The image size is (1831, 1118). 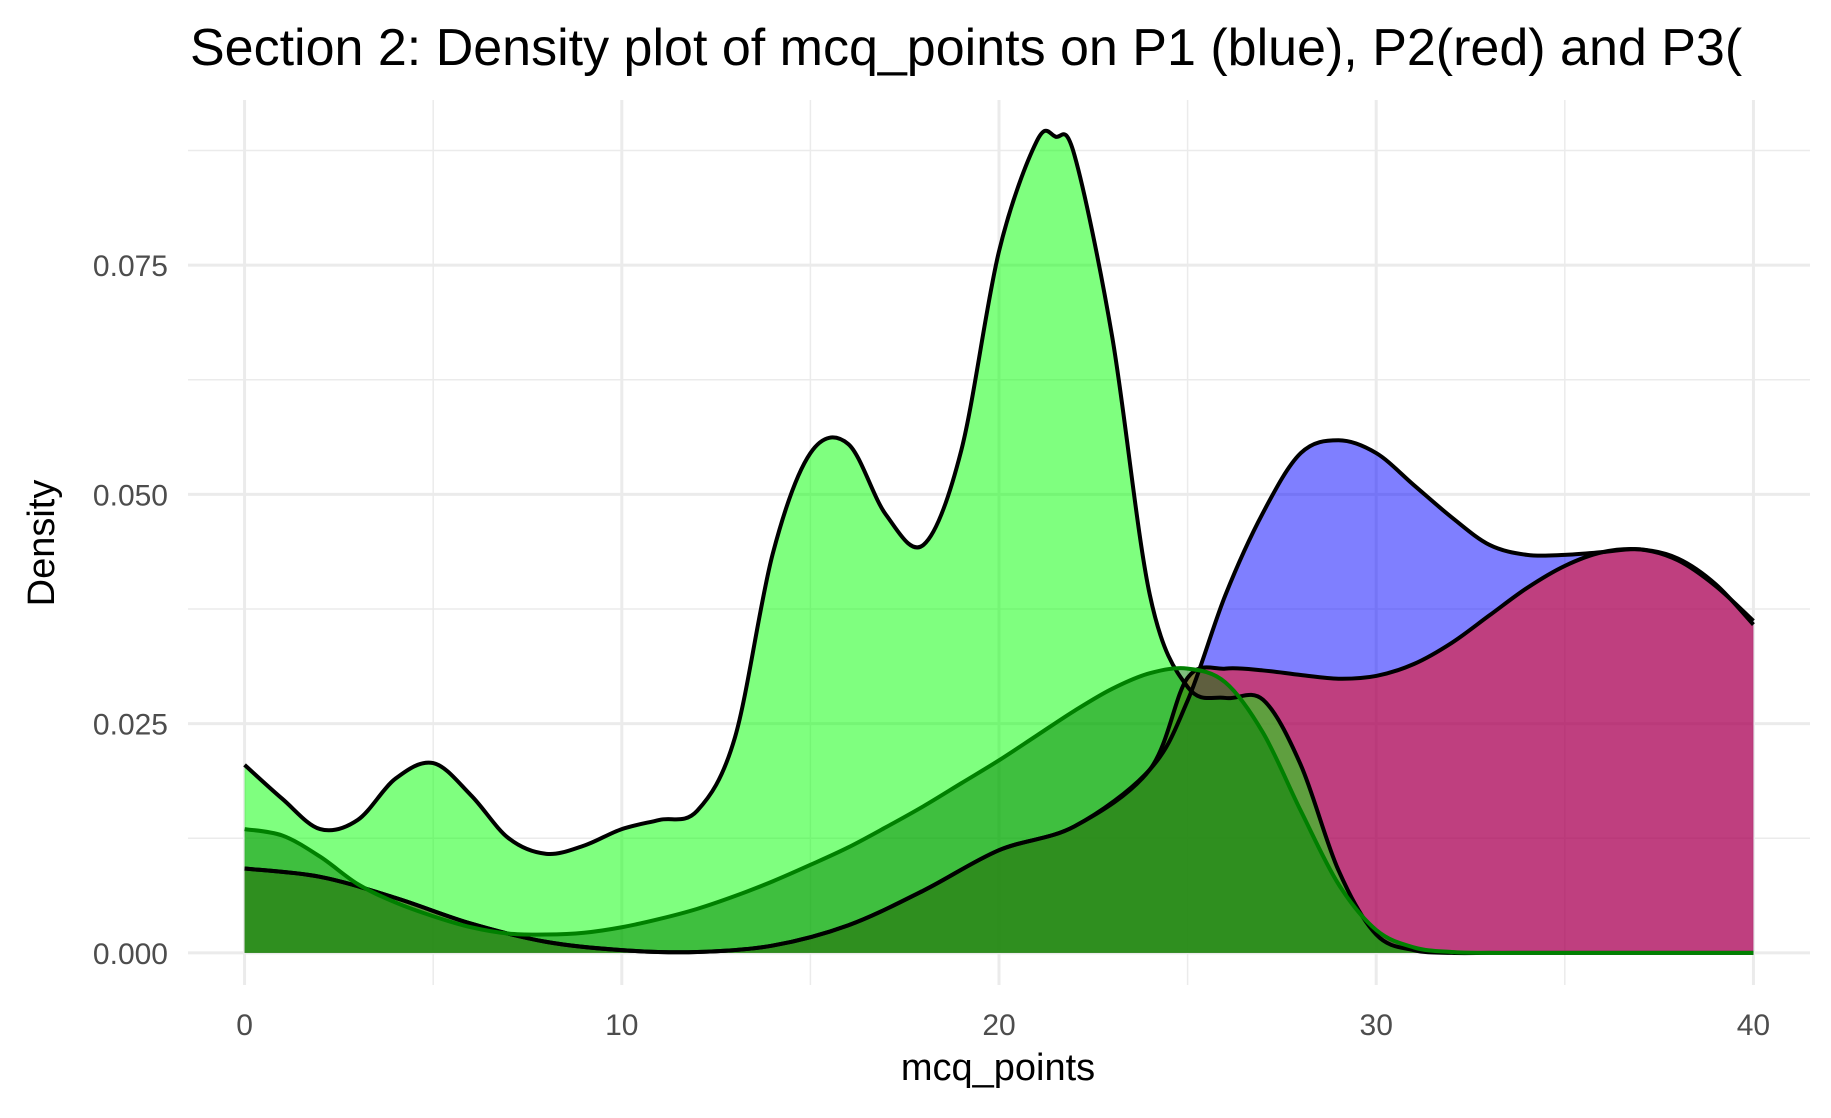 What do you see at coordinates (130, 725) in the screenshot?
I see `y-tick-label: 0.025` at bounding box center [130, 725].